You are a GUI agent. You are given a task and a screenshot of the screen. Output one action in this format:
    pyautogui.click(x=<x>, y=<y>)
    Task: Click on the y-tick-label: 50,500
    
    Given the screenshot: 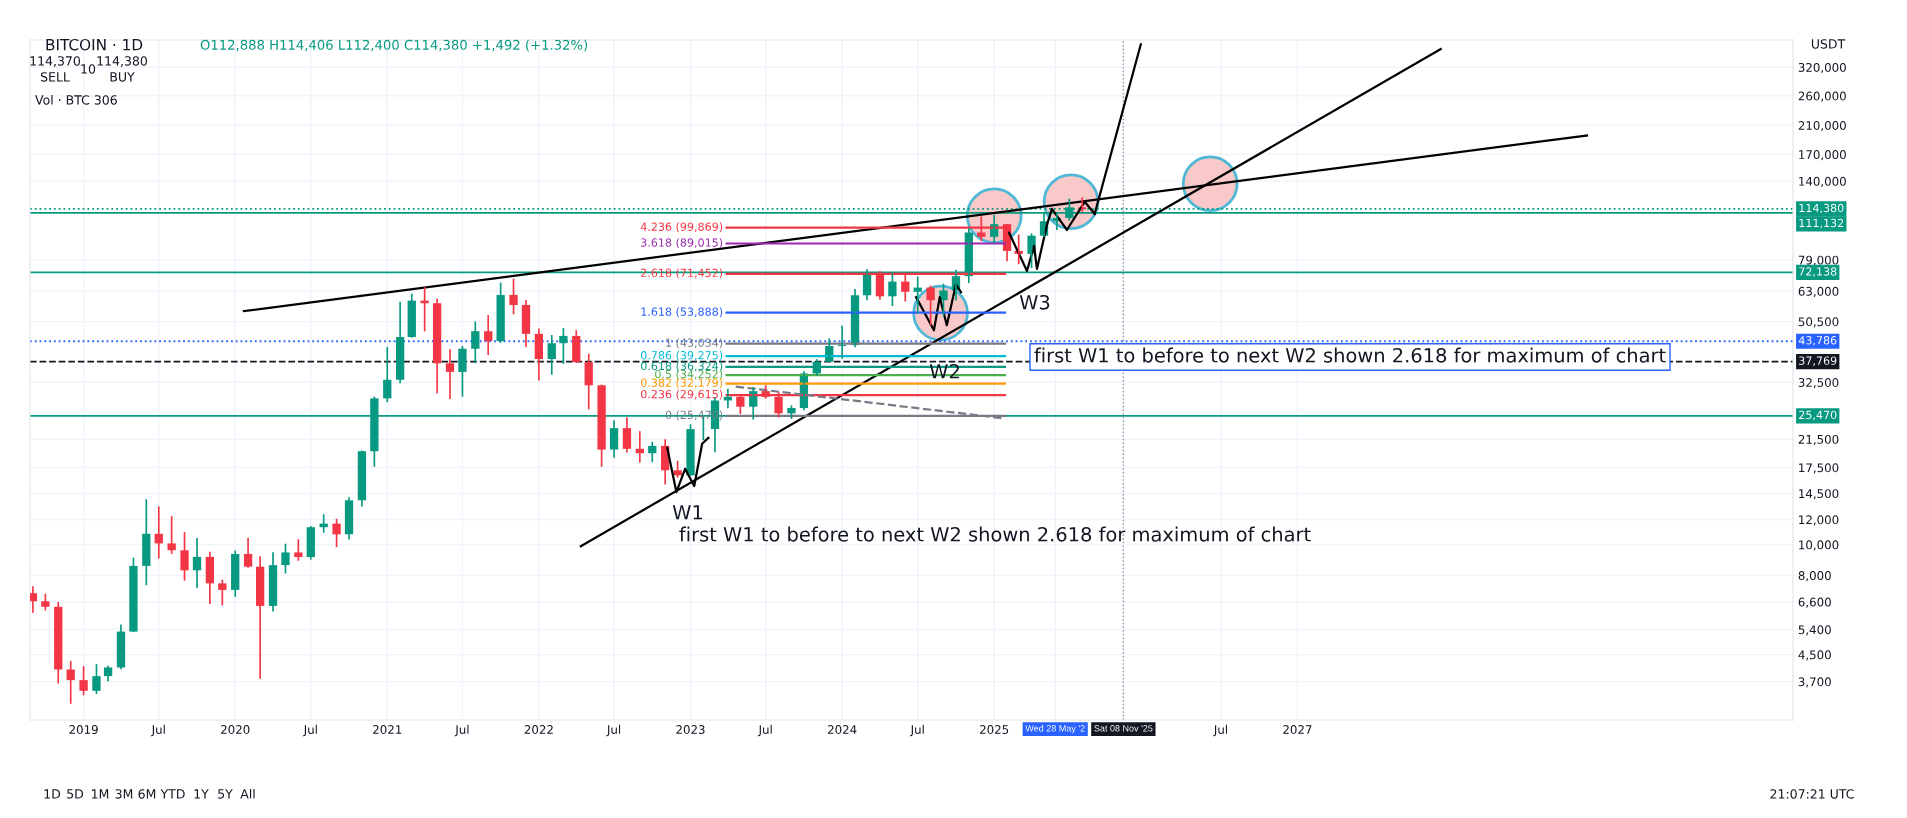 What is the action you would take?
    pyautogui.click(x=1818, y=322)
    